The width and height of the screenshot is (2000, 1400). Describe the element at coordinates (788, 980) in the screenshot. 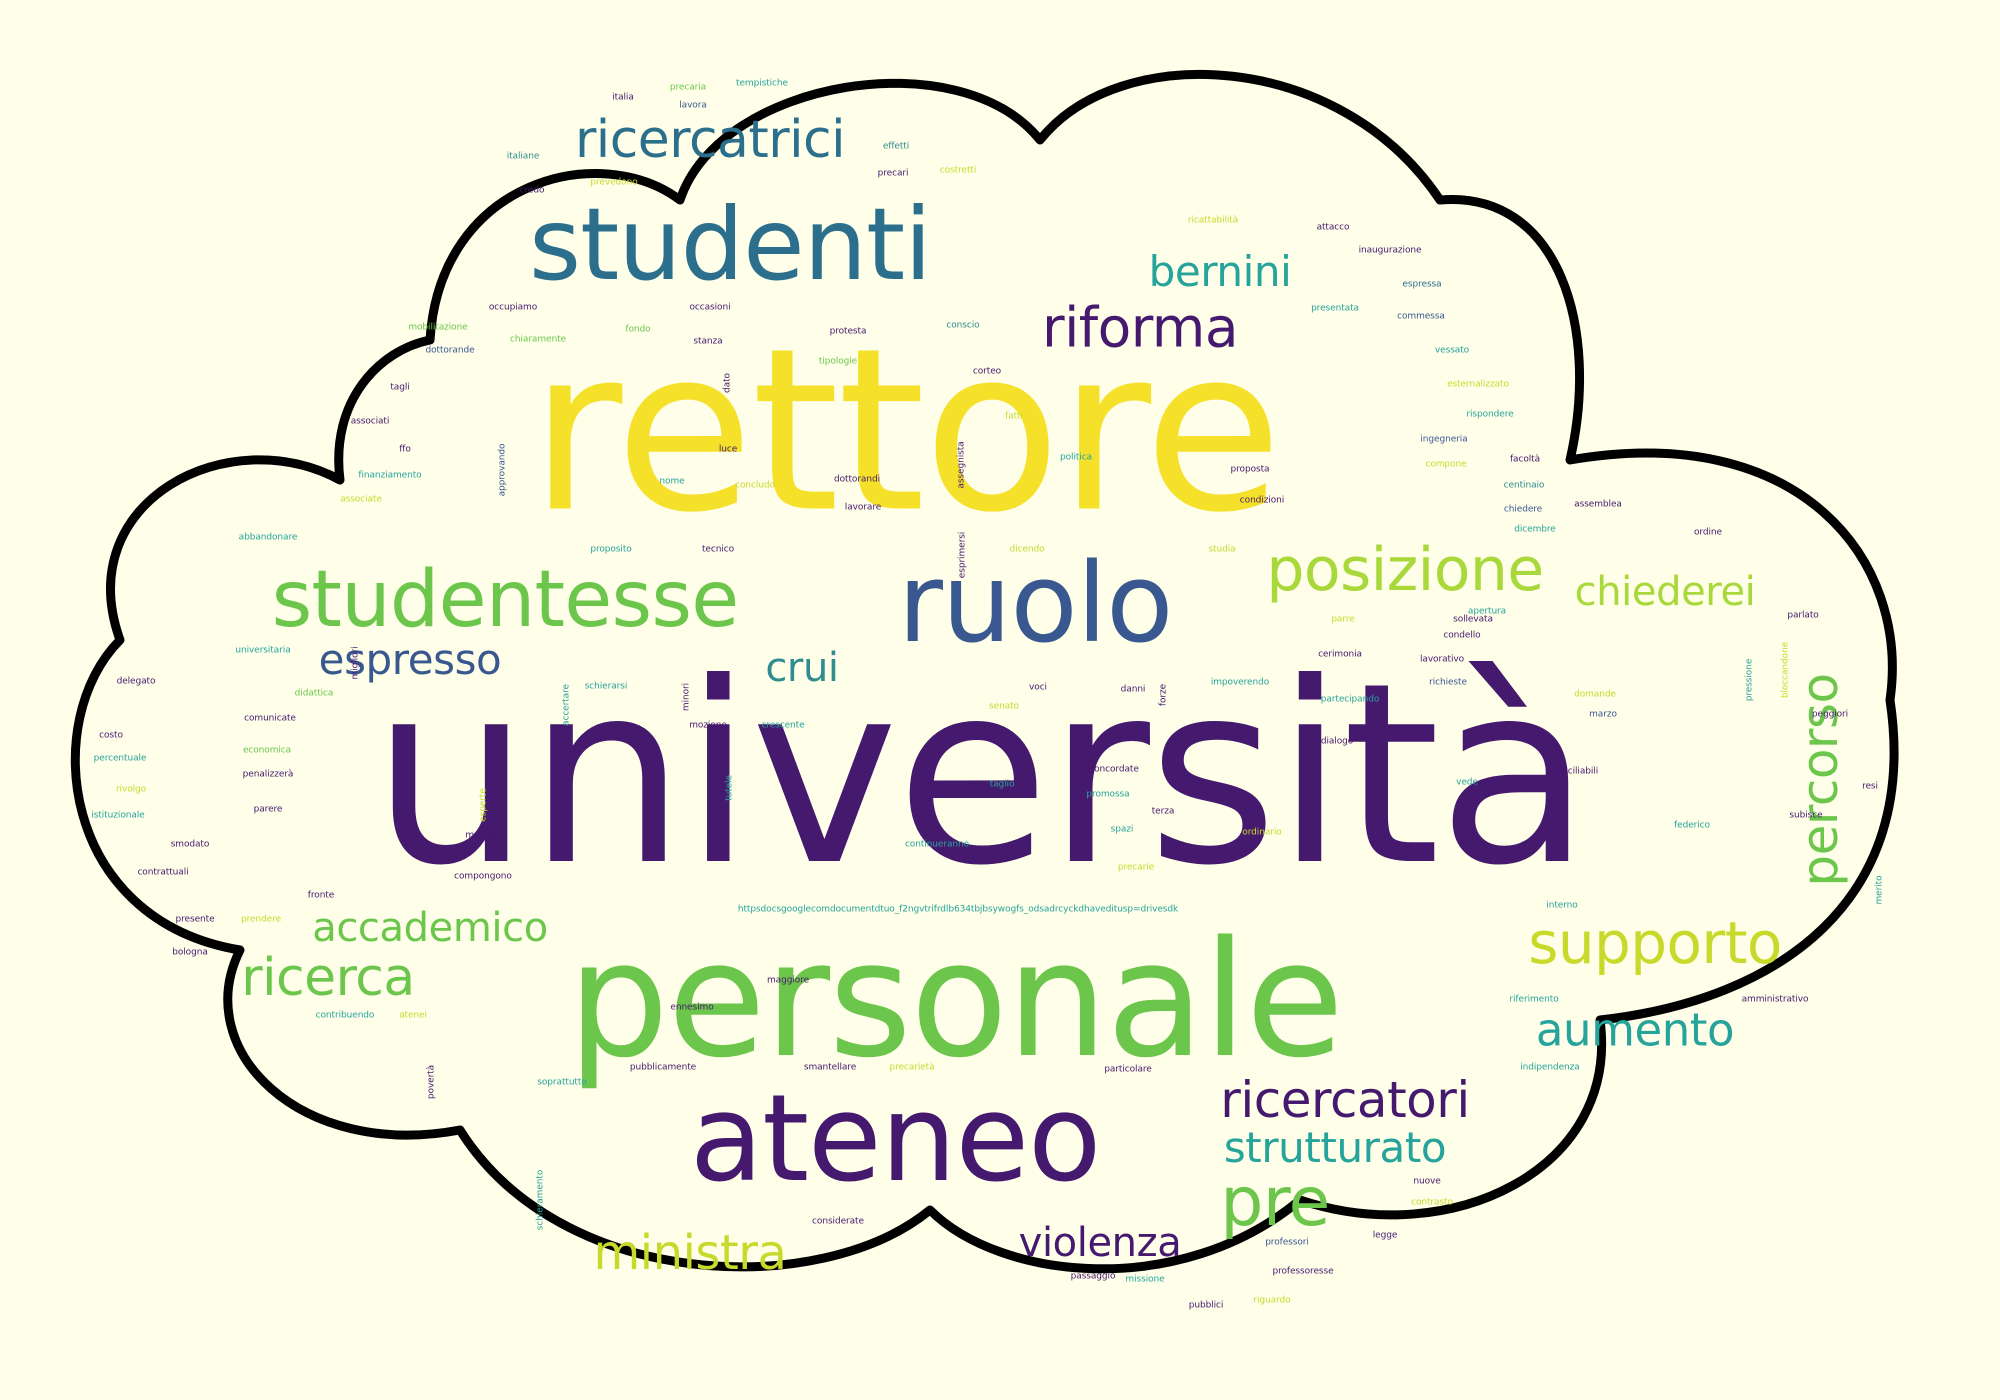

I see `word-maggiore: maggiore` at that location.